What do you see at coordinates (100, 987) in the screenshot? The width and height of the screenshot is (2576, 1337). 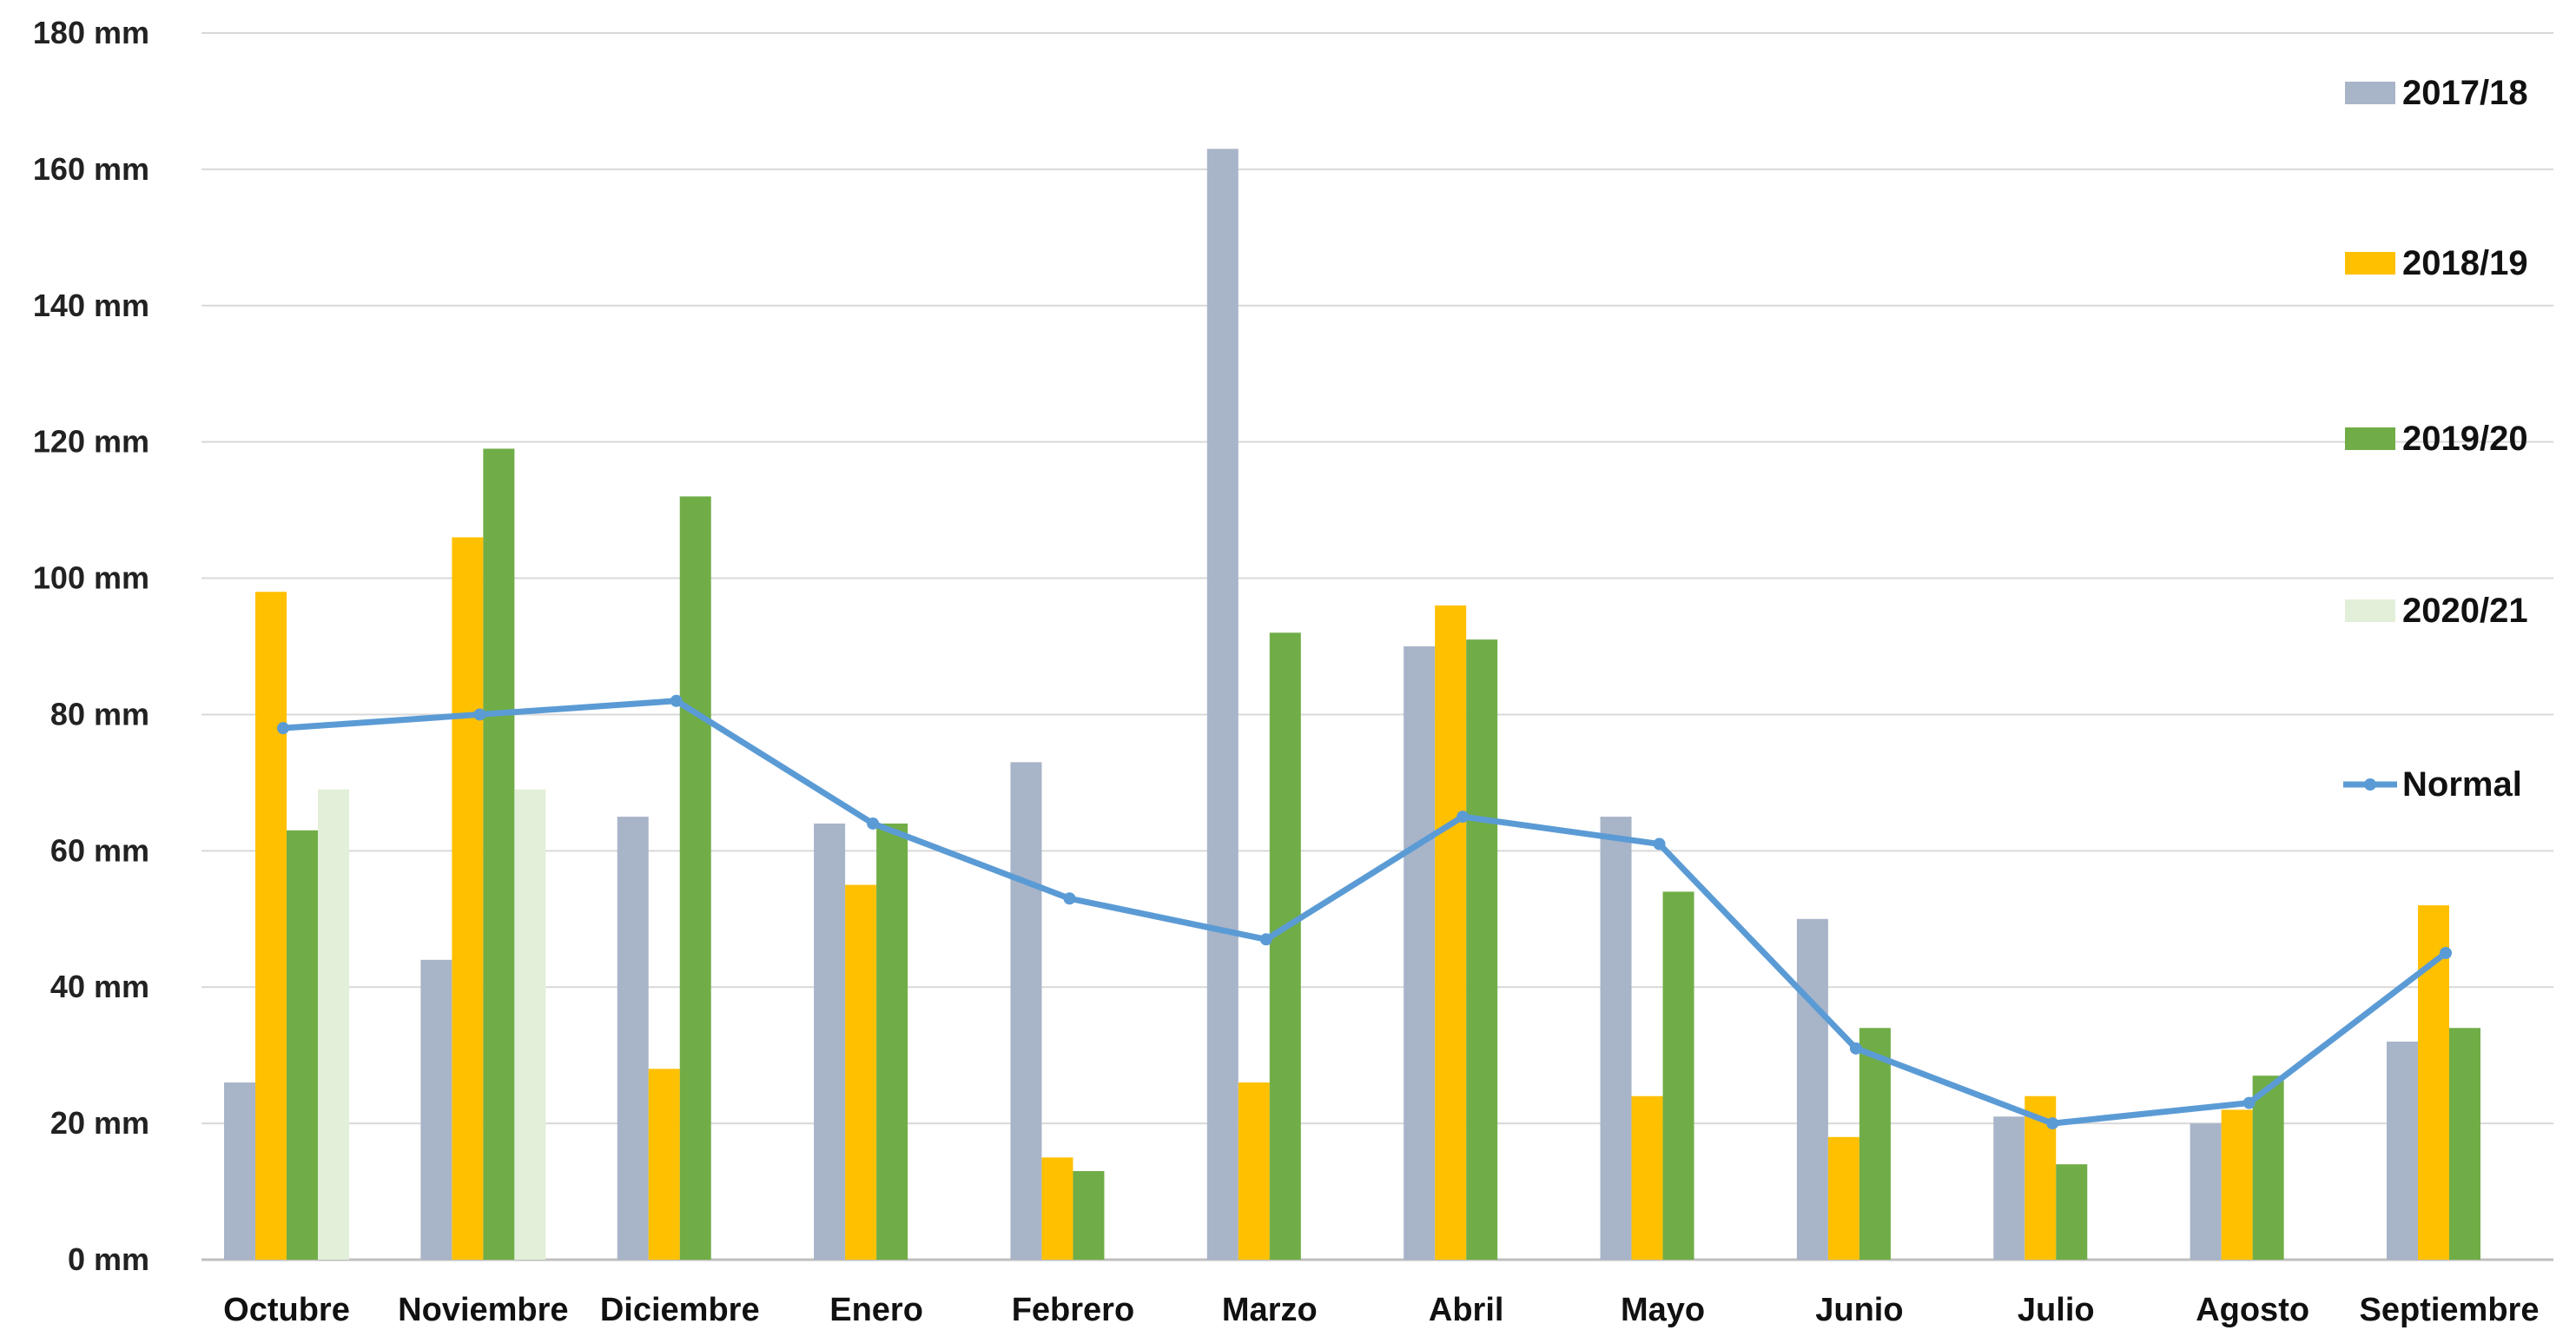 I see `y-tick-label: 40 mm` at bounding box center [100, 987].